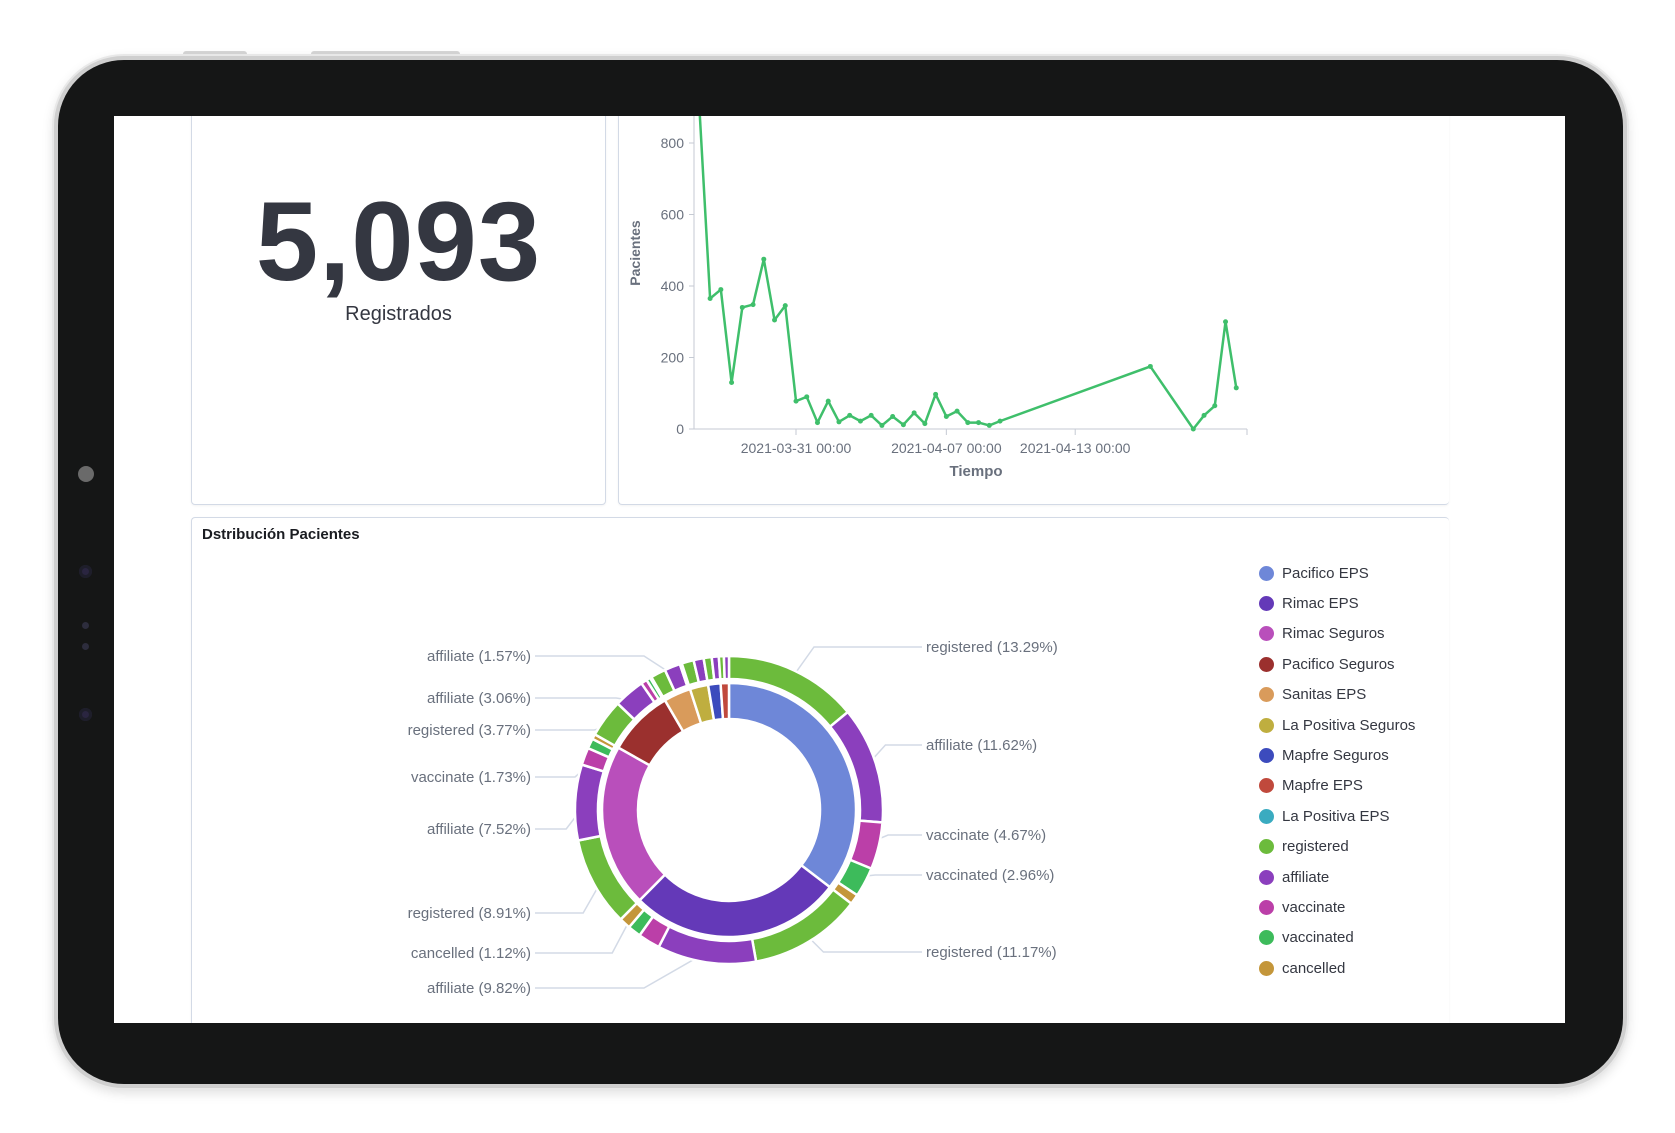 Image resolution: width=1675 pixels, height=1133 pixels. I want to click on slice-label: registered (8.91%), so click(469, 913).